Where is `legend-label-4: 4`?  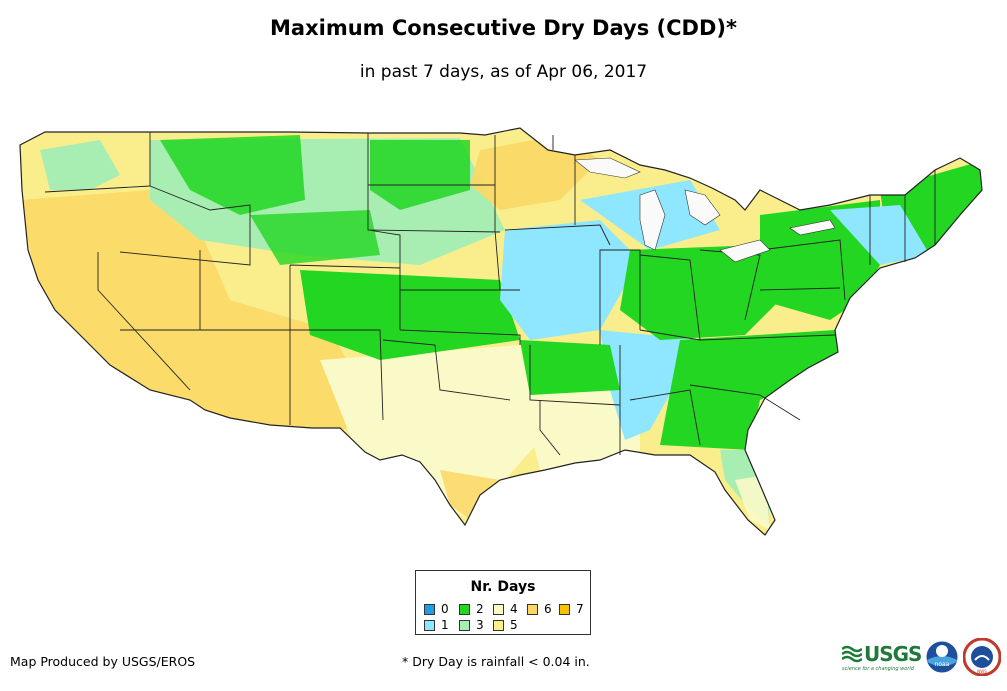 legend-label-4: 4 is located at coordinates (514, 609).